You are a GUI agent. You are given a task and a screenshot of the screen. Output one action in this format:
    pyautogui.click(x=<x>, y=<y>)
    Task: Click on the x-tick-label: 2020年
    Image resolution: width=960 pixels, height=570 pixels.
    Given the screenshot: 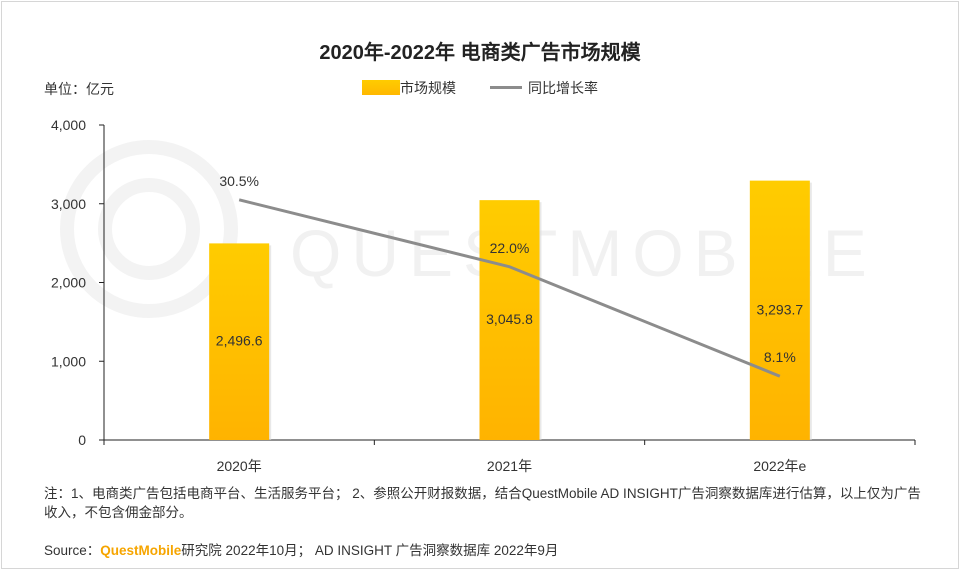 What is the action you would take?
    pyautogui.click(x=239, y=466)
    